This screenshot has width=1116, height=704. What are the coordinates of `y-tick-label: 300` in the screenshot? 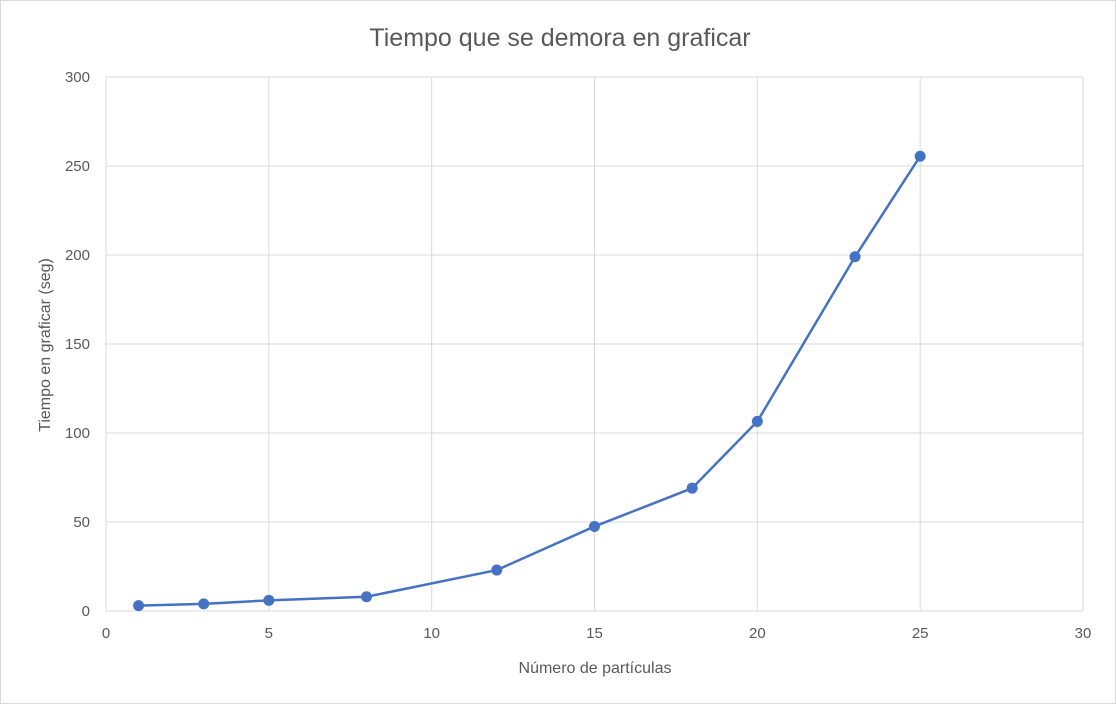 It's located at (77, 77).